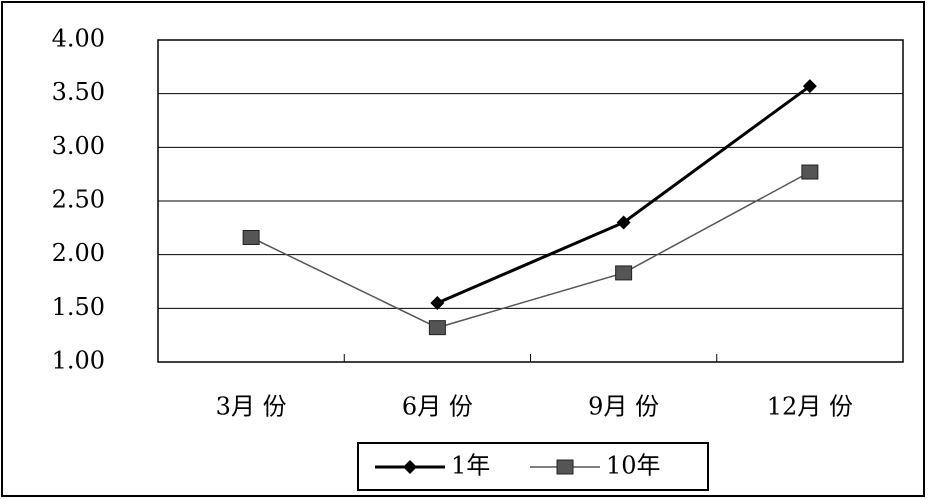 The height and width of the screenshot is (499, 928). Describe the element at coordinates (78, 253) in the screenshot. I see `y-tick-label: 2.00` at that location.